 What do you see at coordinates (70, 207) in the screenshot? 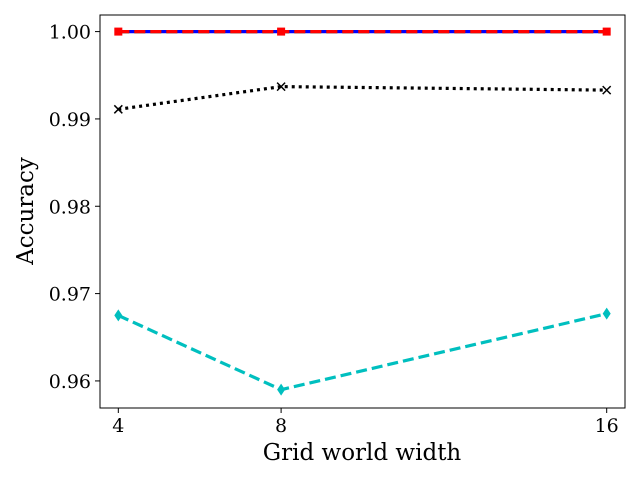
I see `y-tick-label: 0.98` at bounding box center [70, 207].